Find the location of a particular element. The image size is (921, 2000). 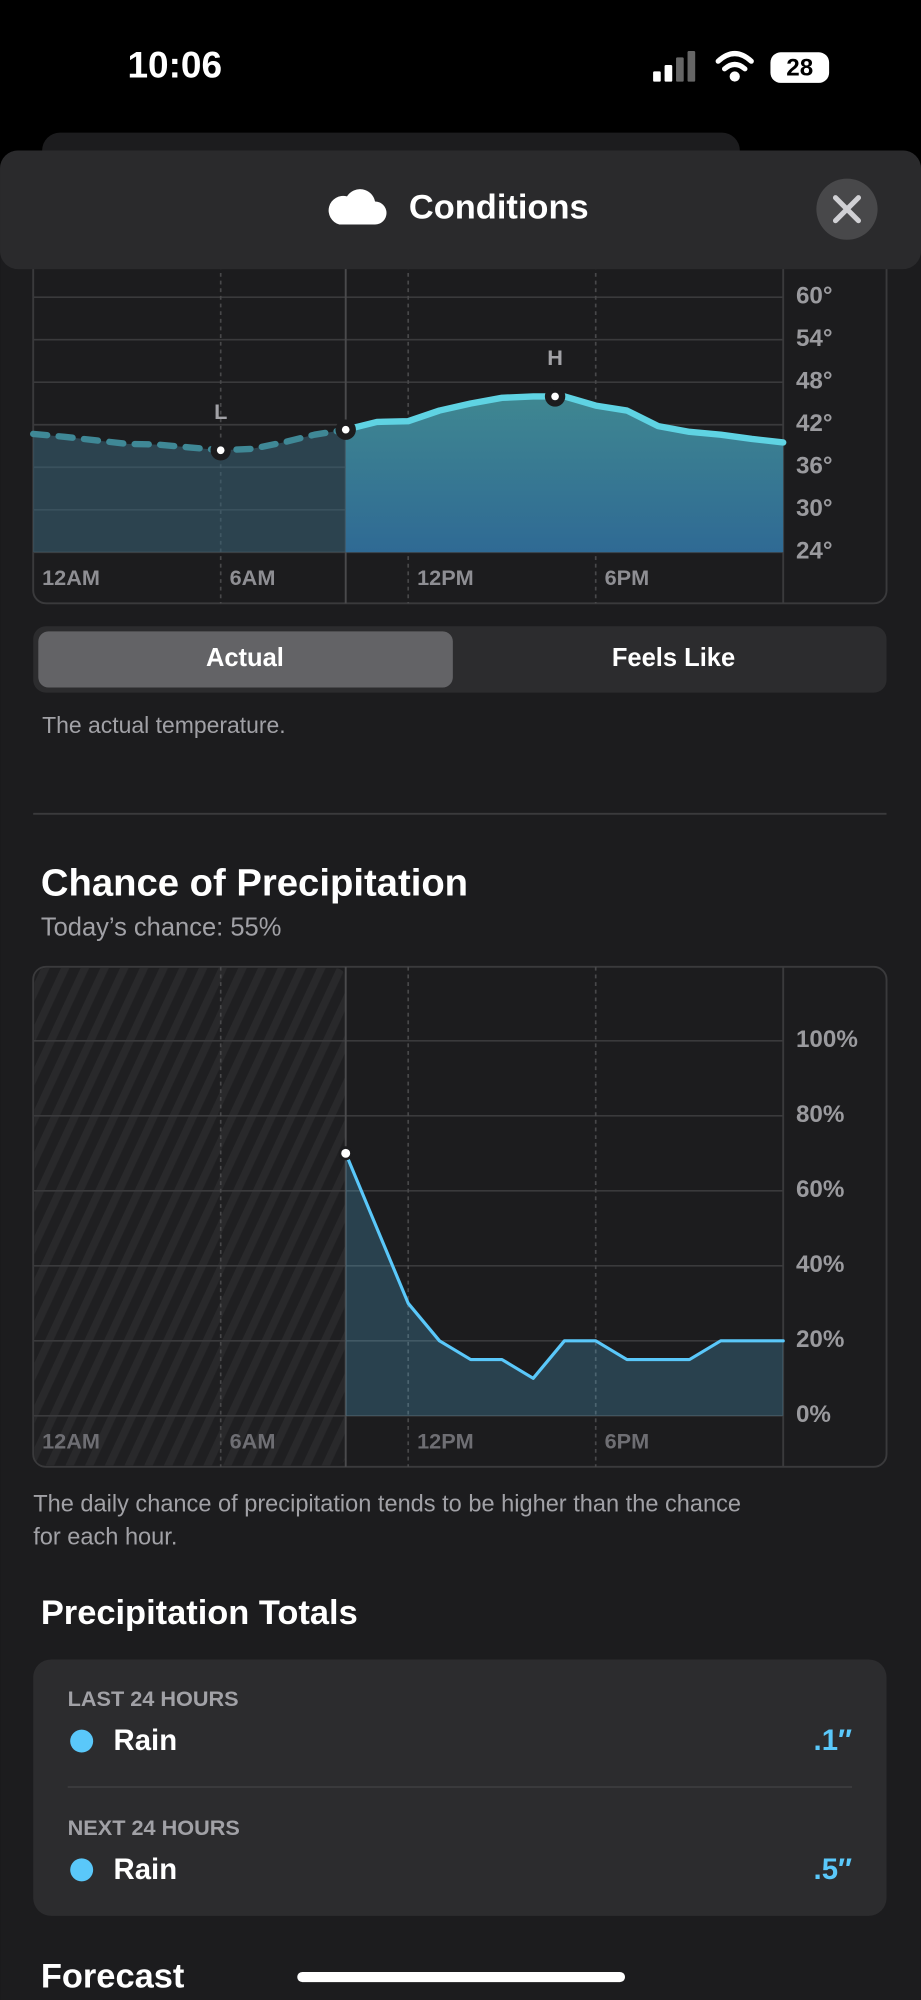

precip-amount: .1″ is located at coordinates (833, 1740).